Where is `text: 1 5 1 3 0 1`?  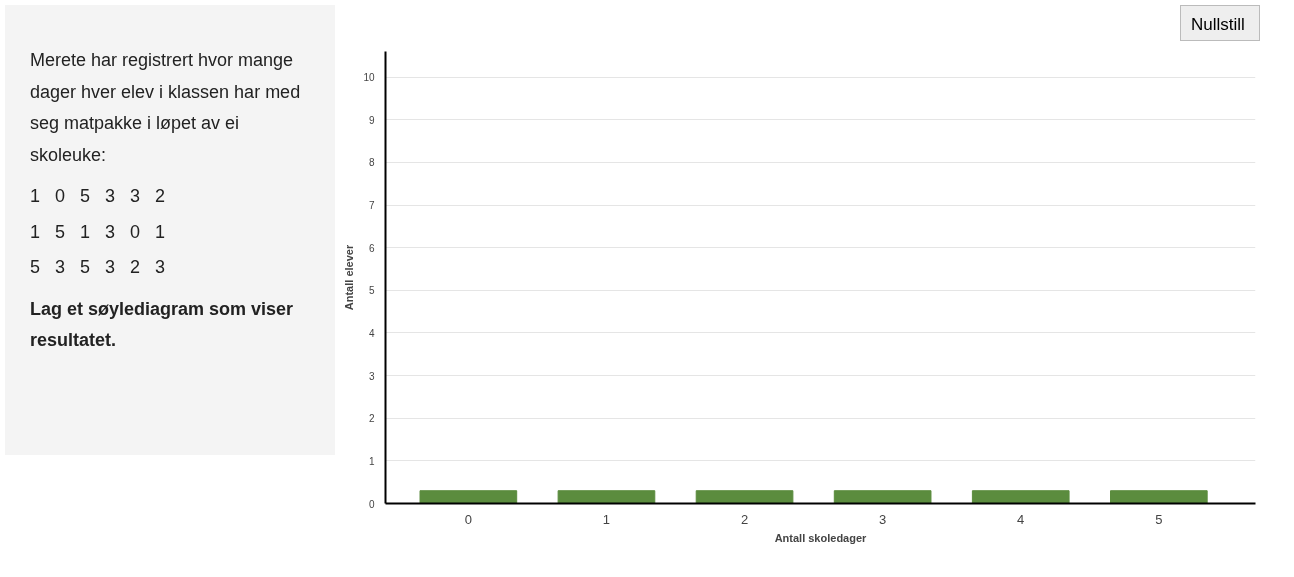
text: 1 5 1 3 0 1 is located at coordinates (98, 232).